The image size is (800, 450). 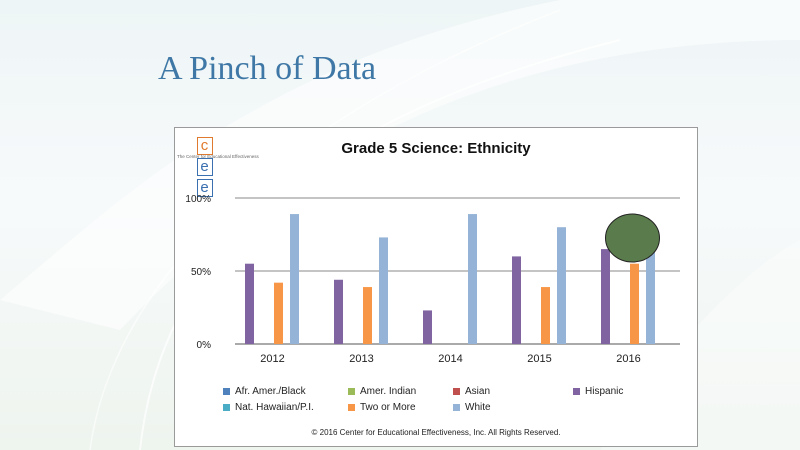 What do you see at coordinates (427, 327) in the screenshot?
I see `bar-hispanic-2014` at bounding box center [427, 327].